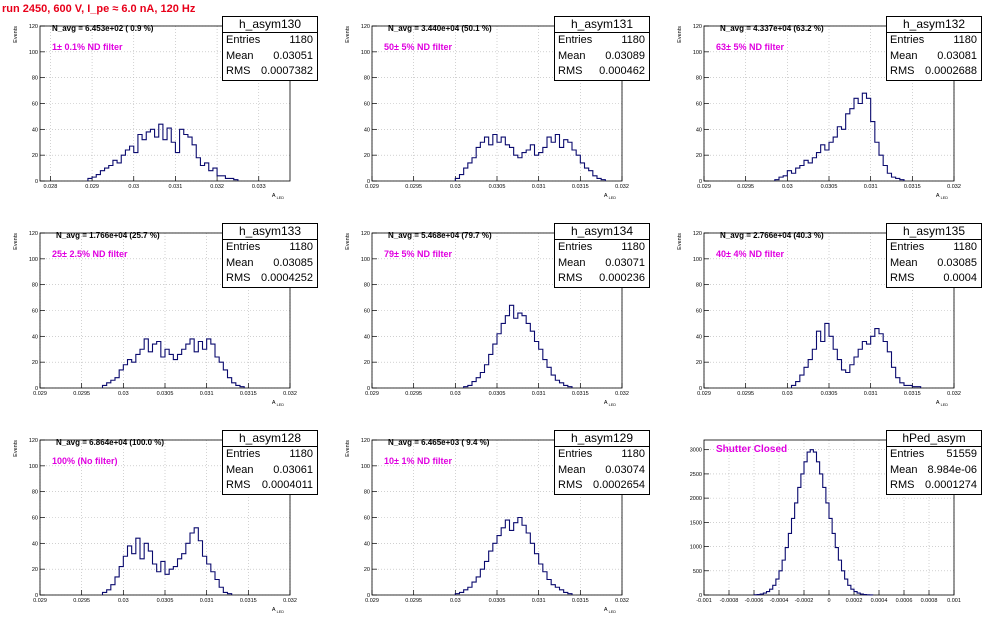 The width and height of the screenshot is (996, 622). I want to click on navg-label: N_avg = 5.468e+04 (79.7 %), so click(440, 235).